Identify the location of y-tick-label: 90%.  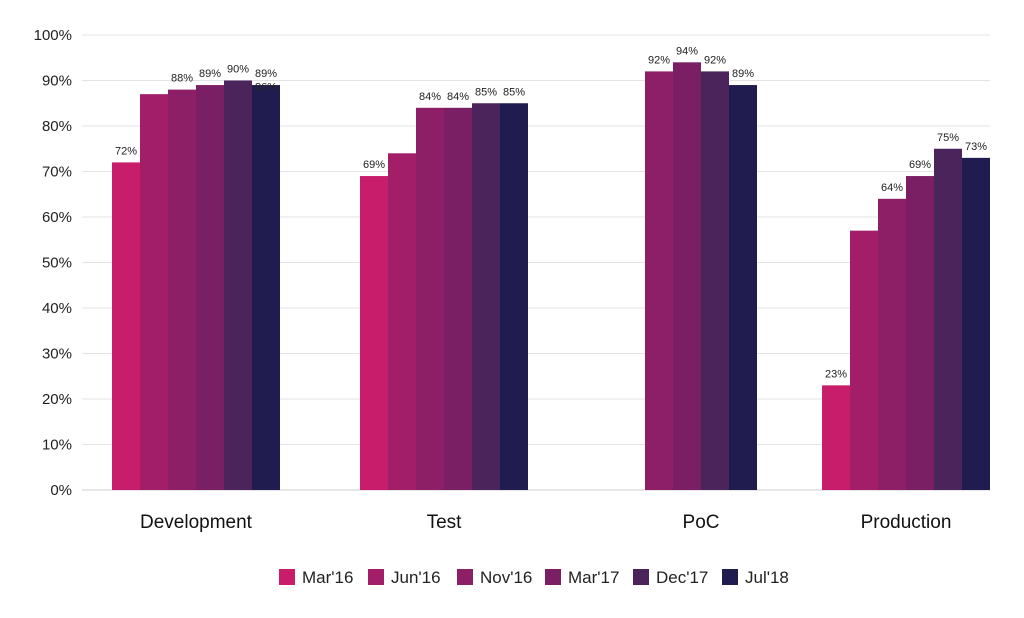
(57, 81).